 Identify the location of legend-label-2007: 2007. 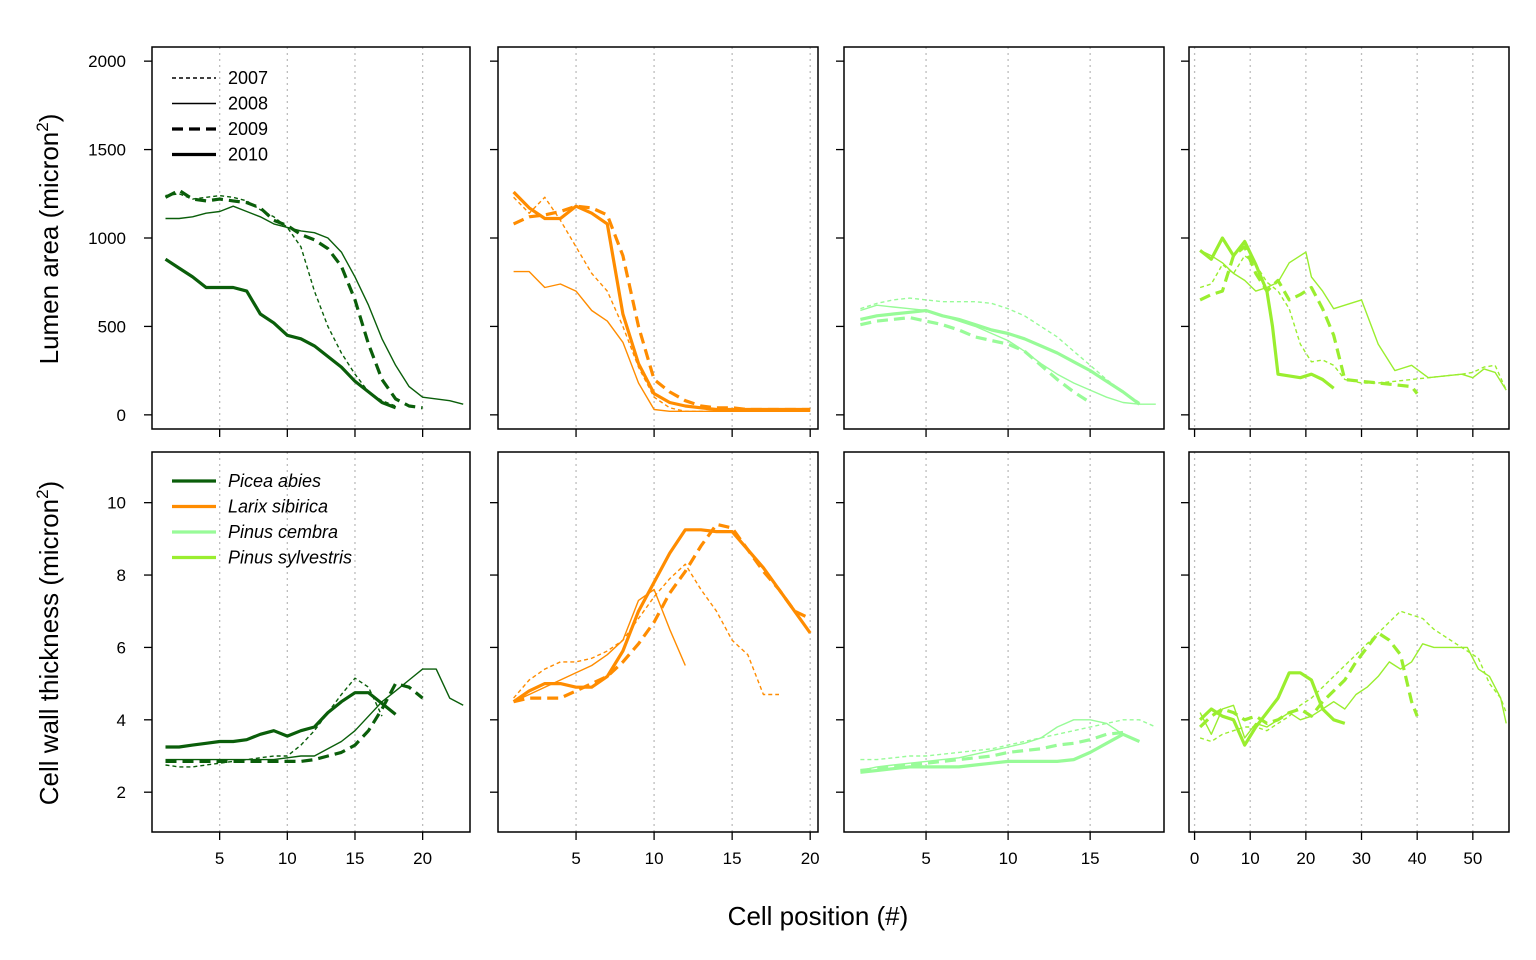
(248, 78).